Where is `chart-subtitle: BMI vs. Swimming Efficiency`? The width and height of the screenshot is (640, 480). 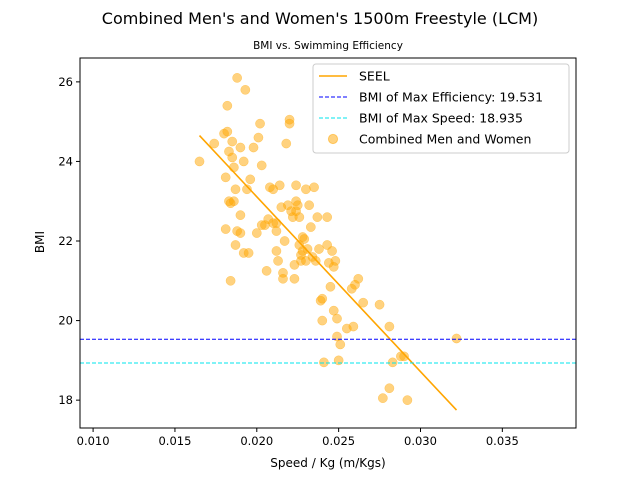 chart-subtitle: BMI vs. Swimming Efficiency is located at coordinates (328, 46).